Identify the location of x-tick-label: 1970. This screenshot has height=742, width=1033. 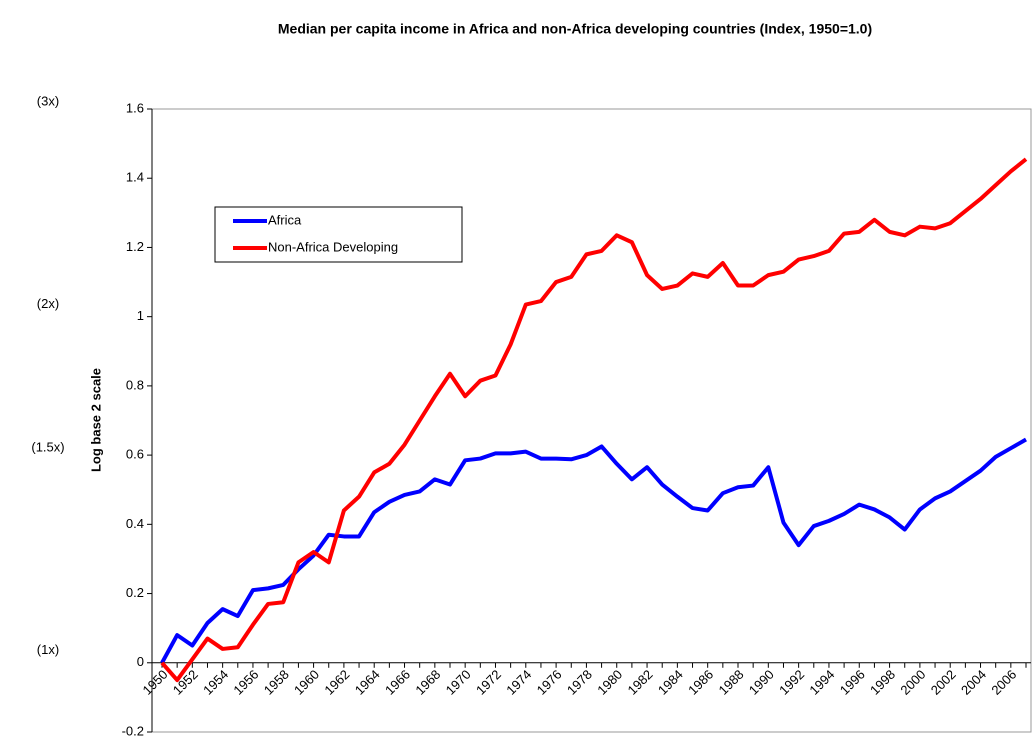
(458, 682).